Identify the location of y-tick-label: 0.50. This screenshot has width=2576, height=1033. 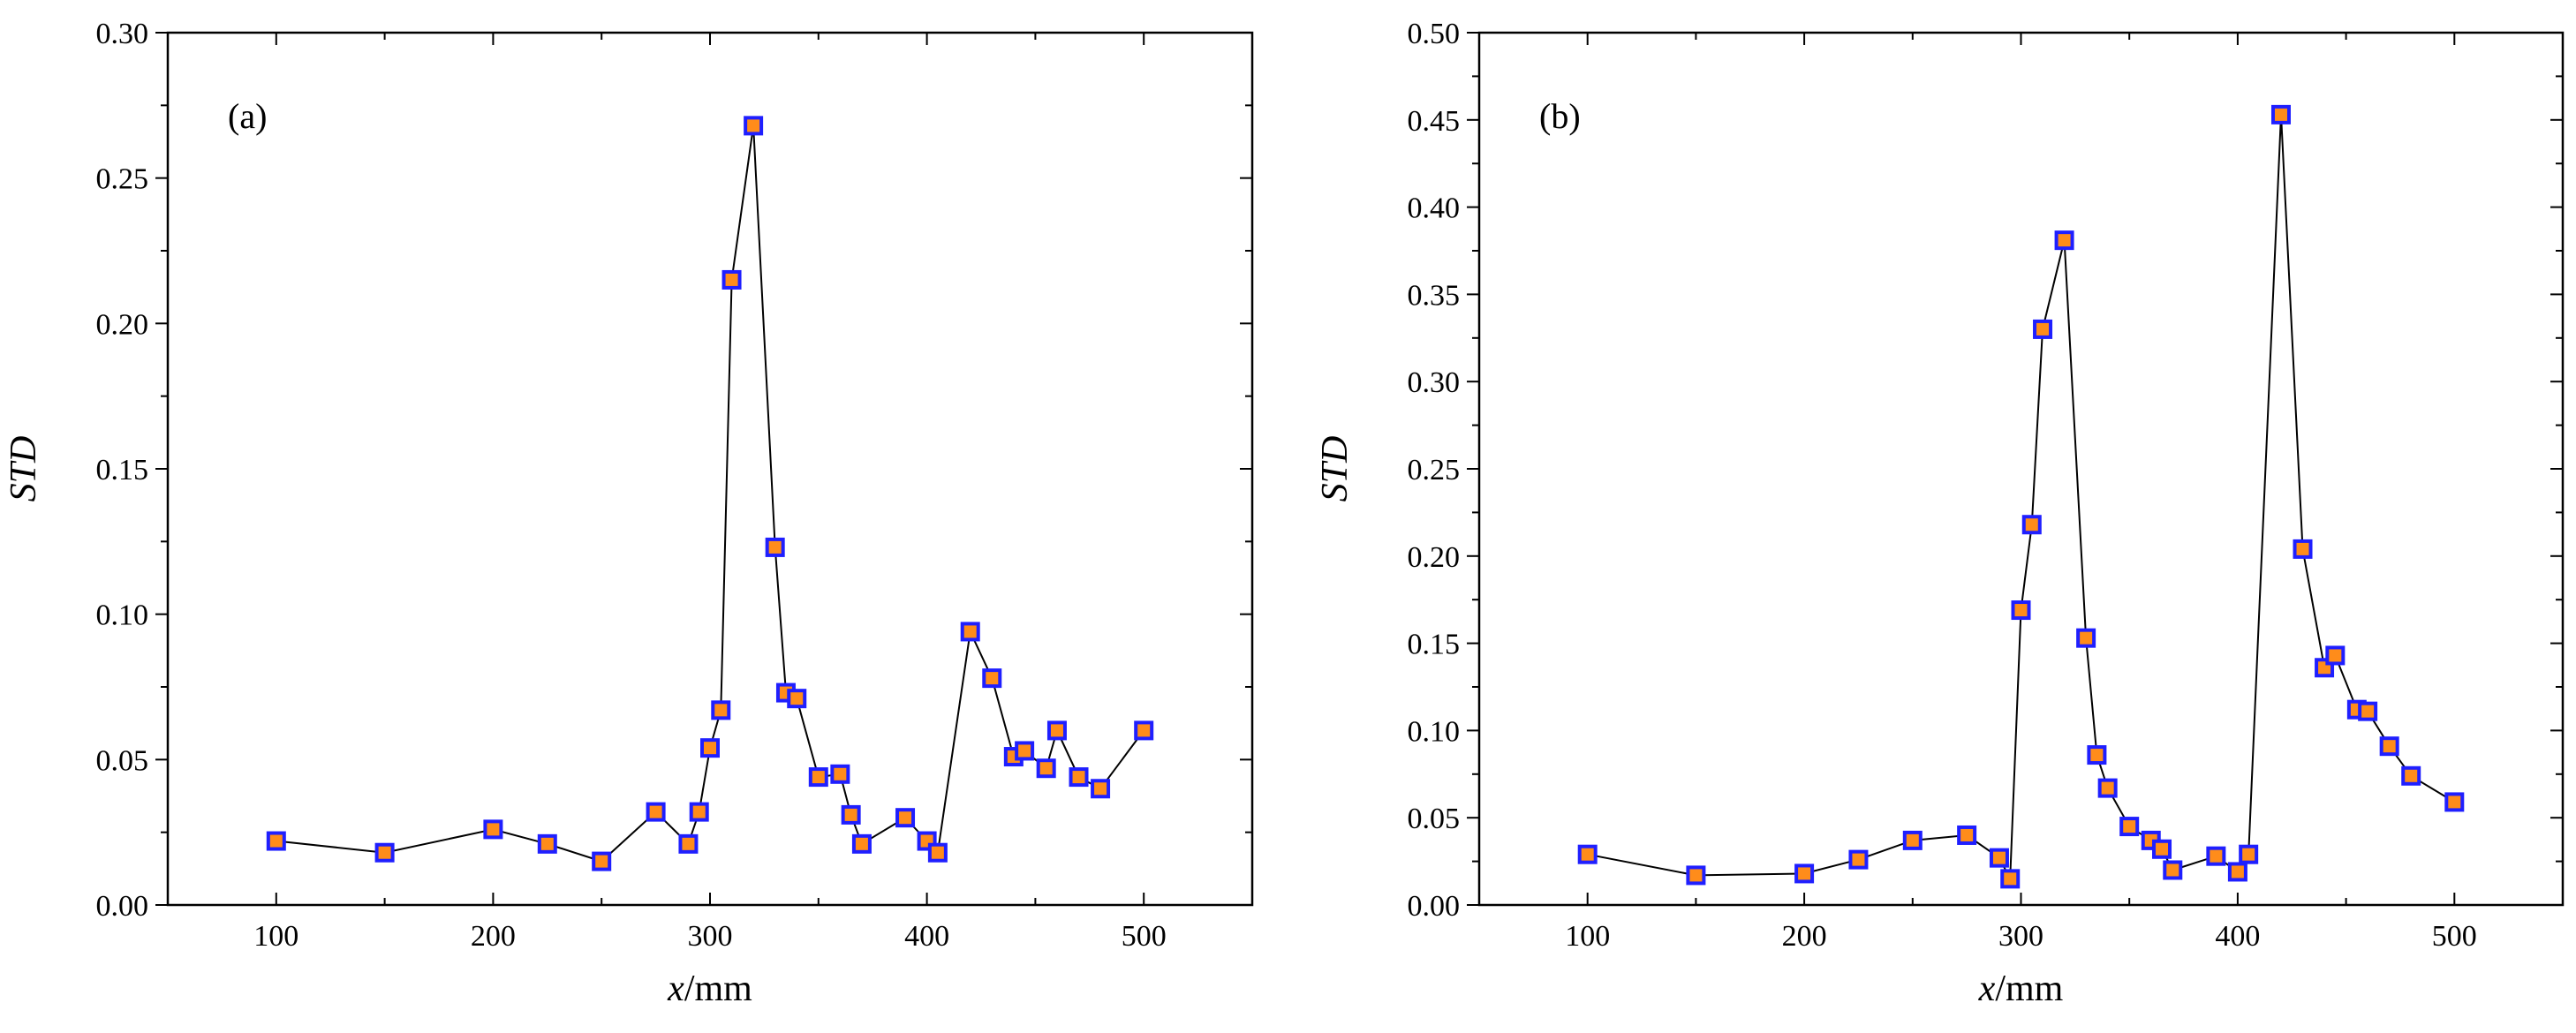
(1434, 34).